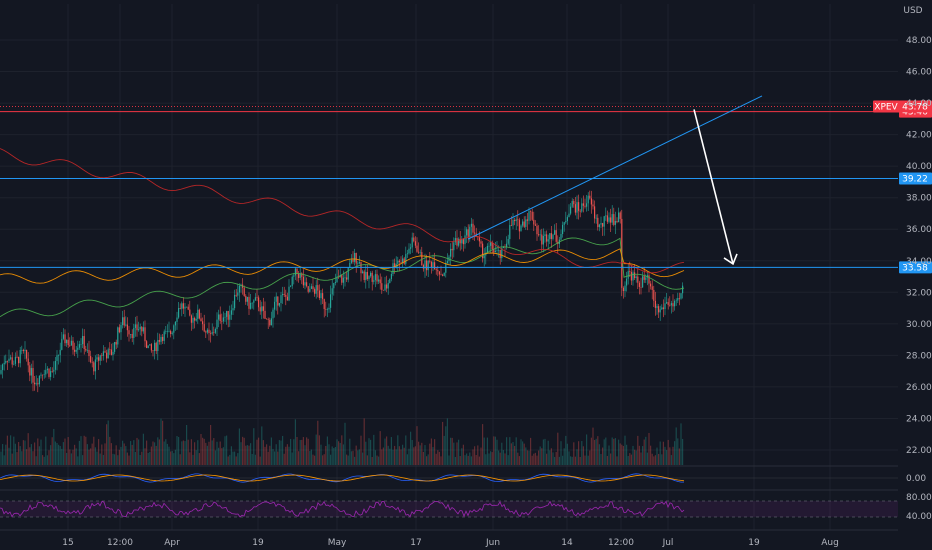  Describe the element at coordinates (730, 259) in the screenshot. I see `arrow-head` at that location.